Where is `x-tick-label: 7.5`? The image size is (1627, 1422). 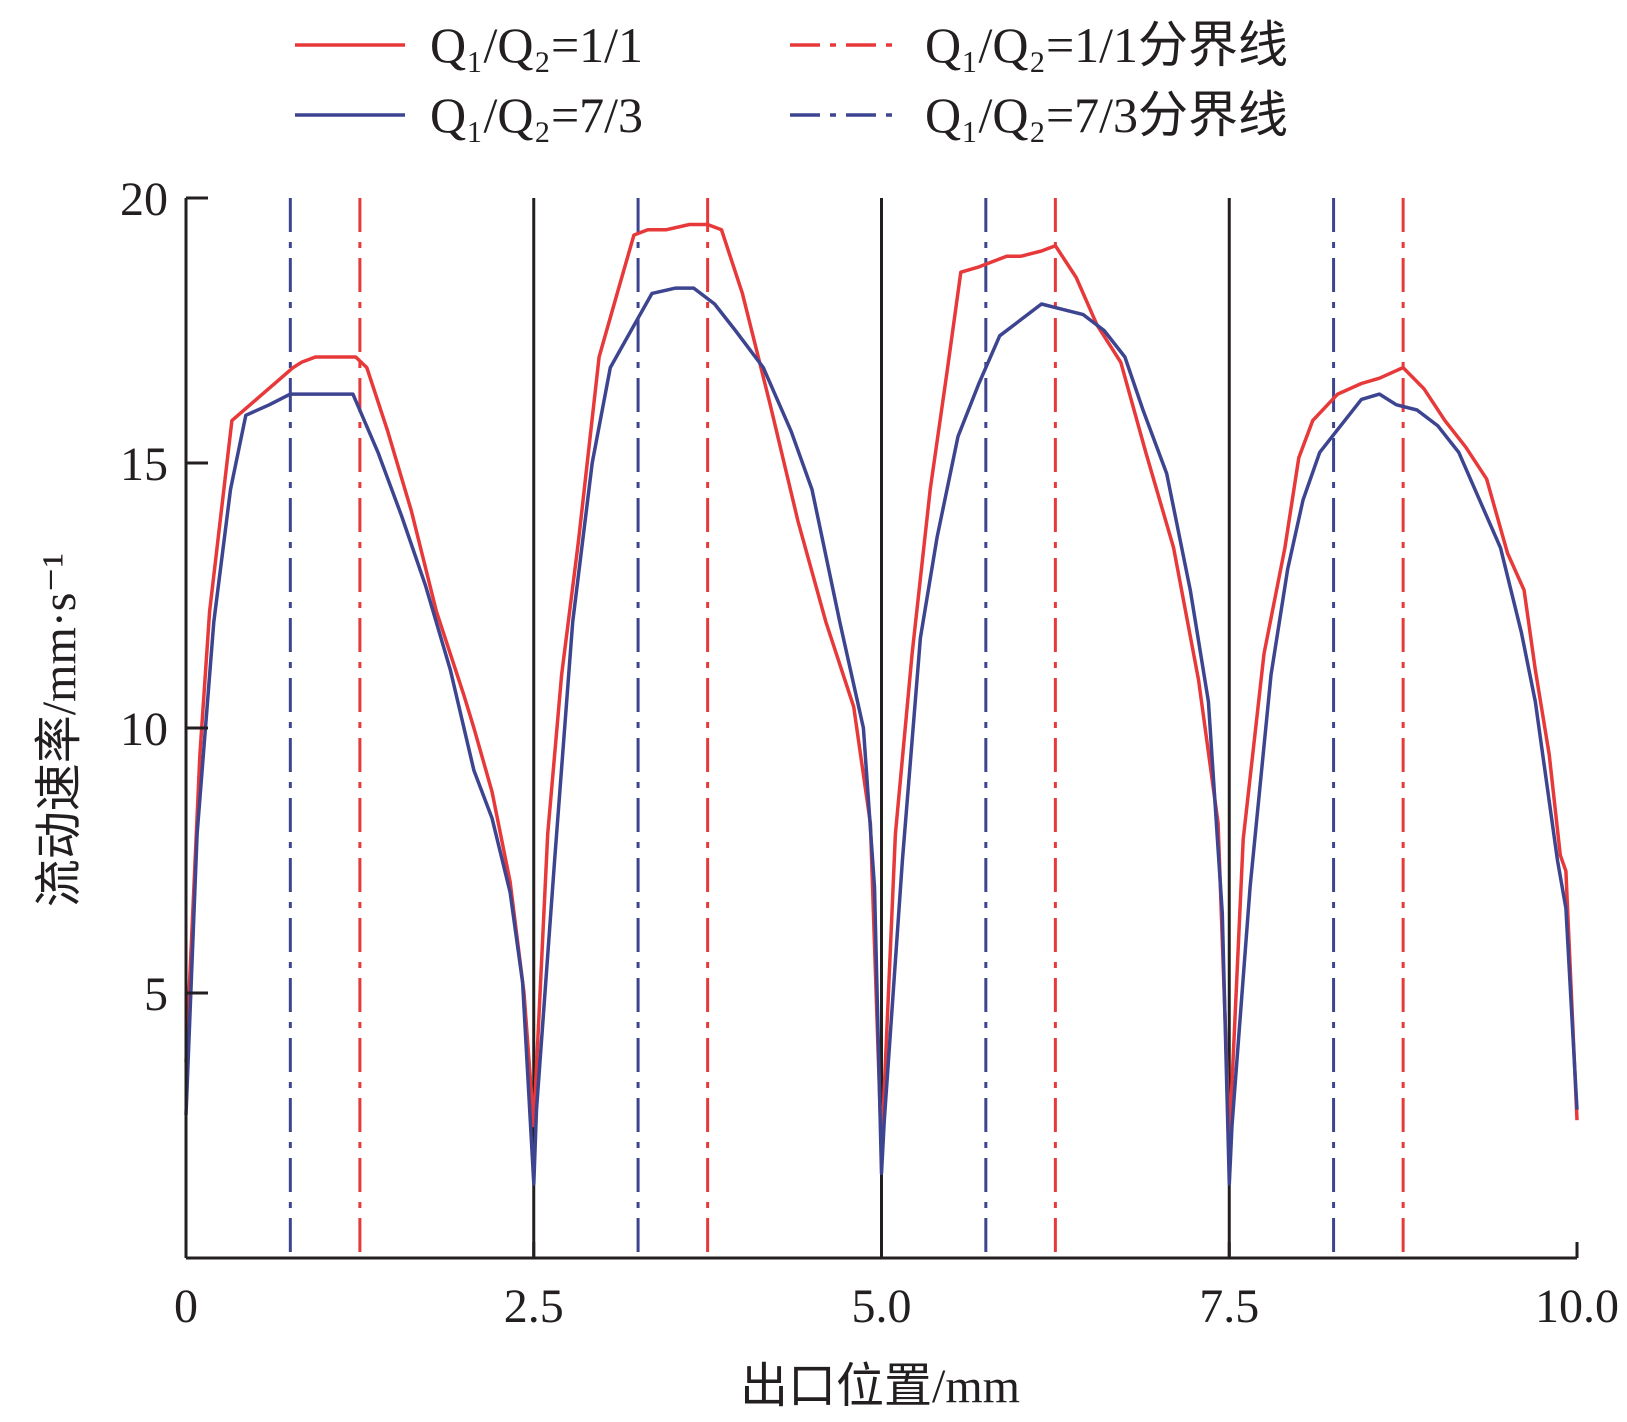
x-tick-label: 7.5 is located at coordinates (1229, 1306).